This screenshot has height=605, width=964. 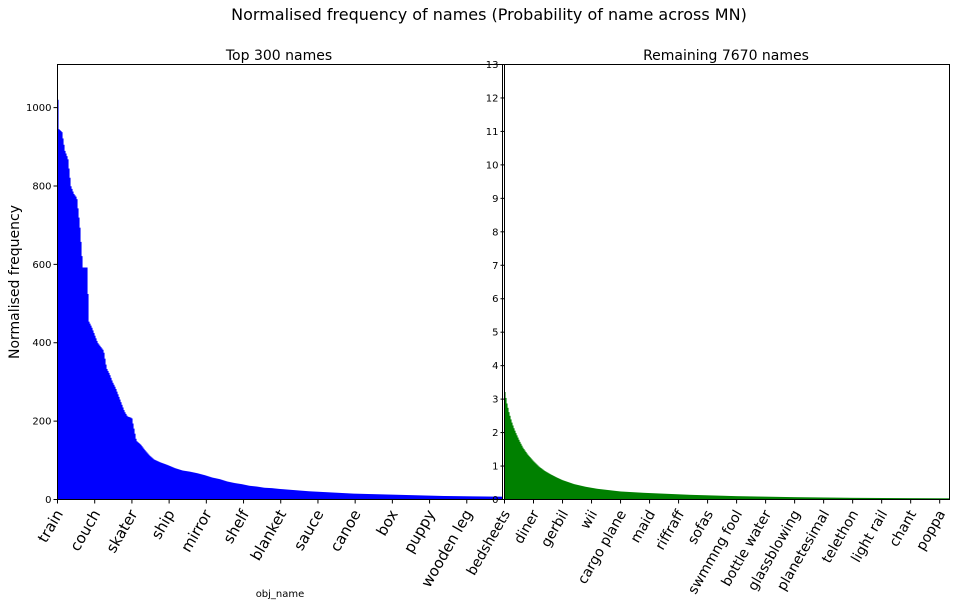 What do you see at coordinates (495, 366) in the screenshot?
I see `y-tick-label: 4` at bounding box center [495, 366].